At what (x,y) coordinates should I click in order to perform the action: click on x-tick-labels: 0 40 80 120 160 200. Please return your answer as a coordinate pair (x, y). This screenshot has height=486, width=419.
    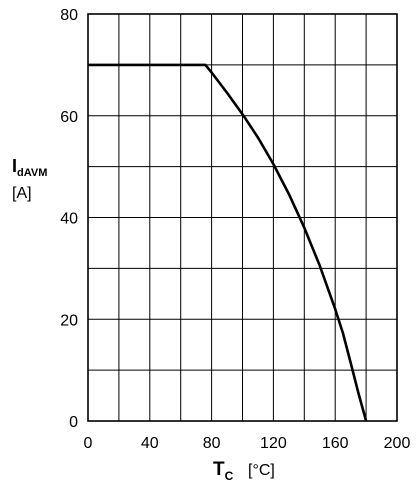
    Looking at the image, I should click on (247, 443).